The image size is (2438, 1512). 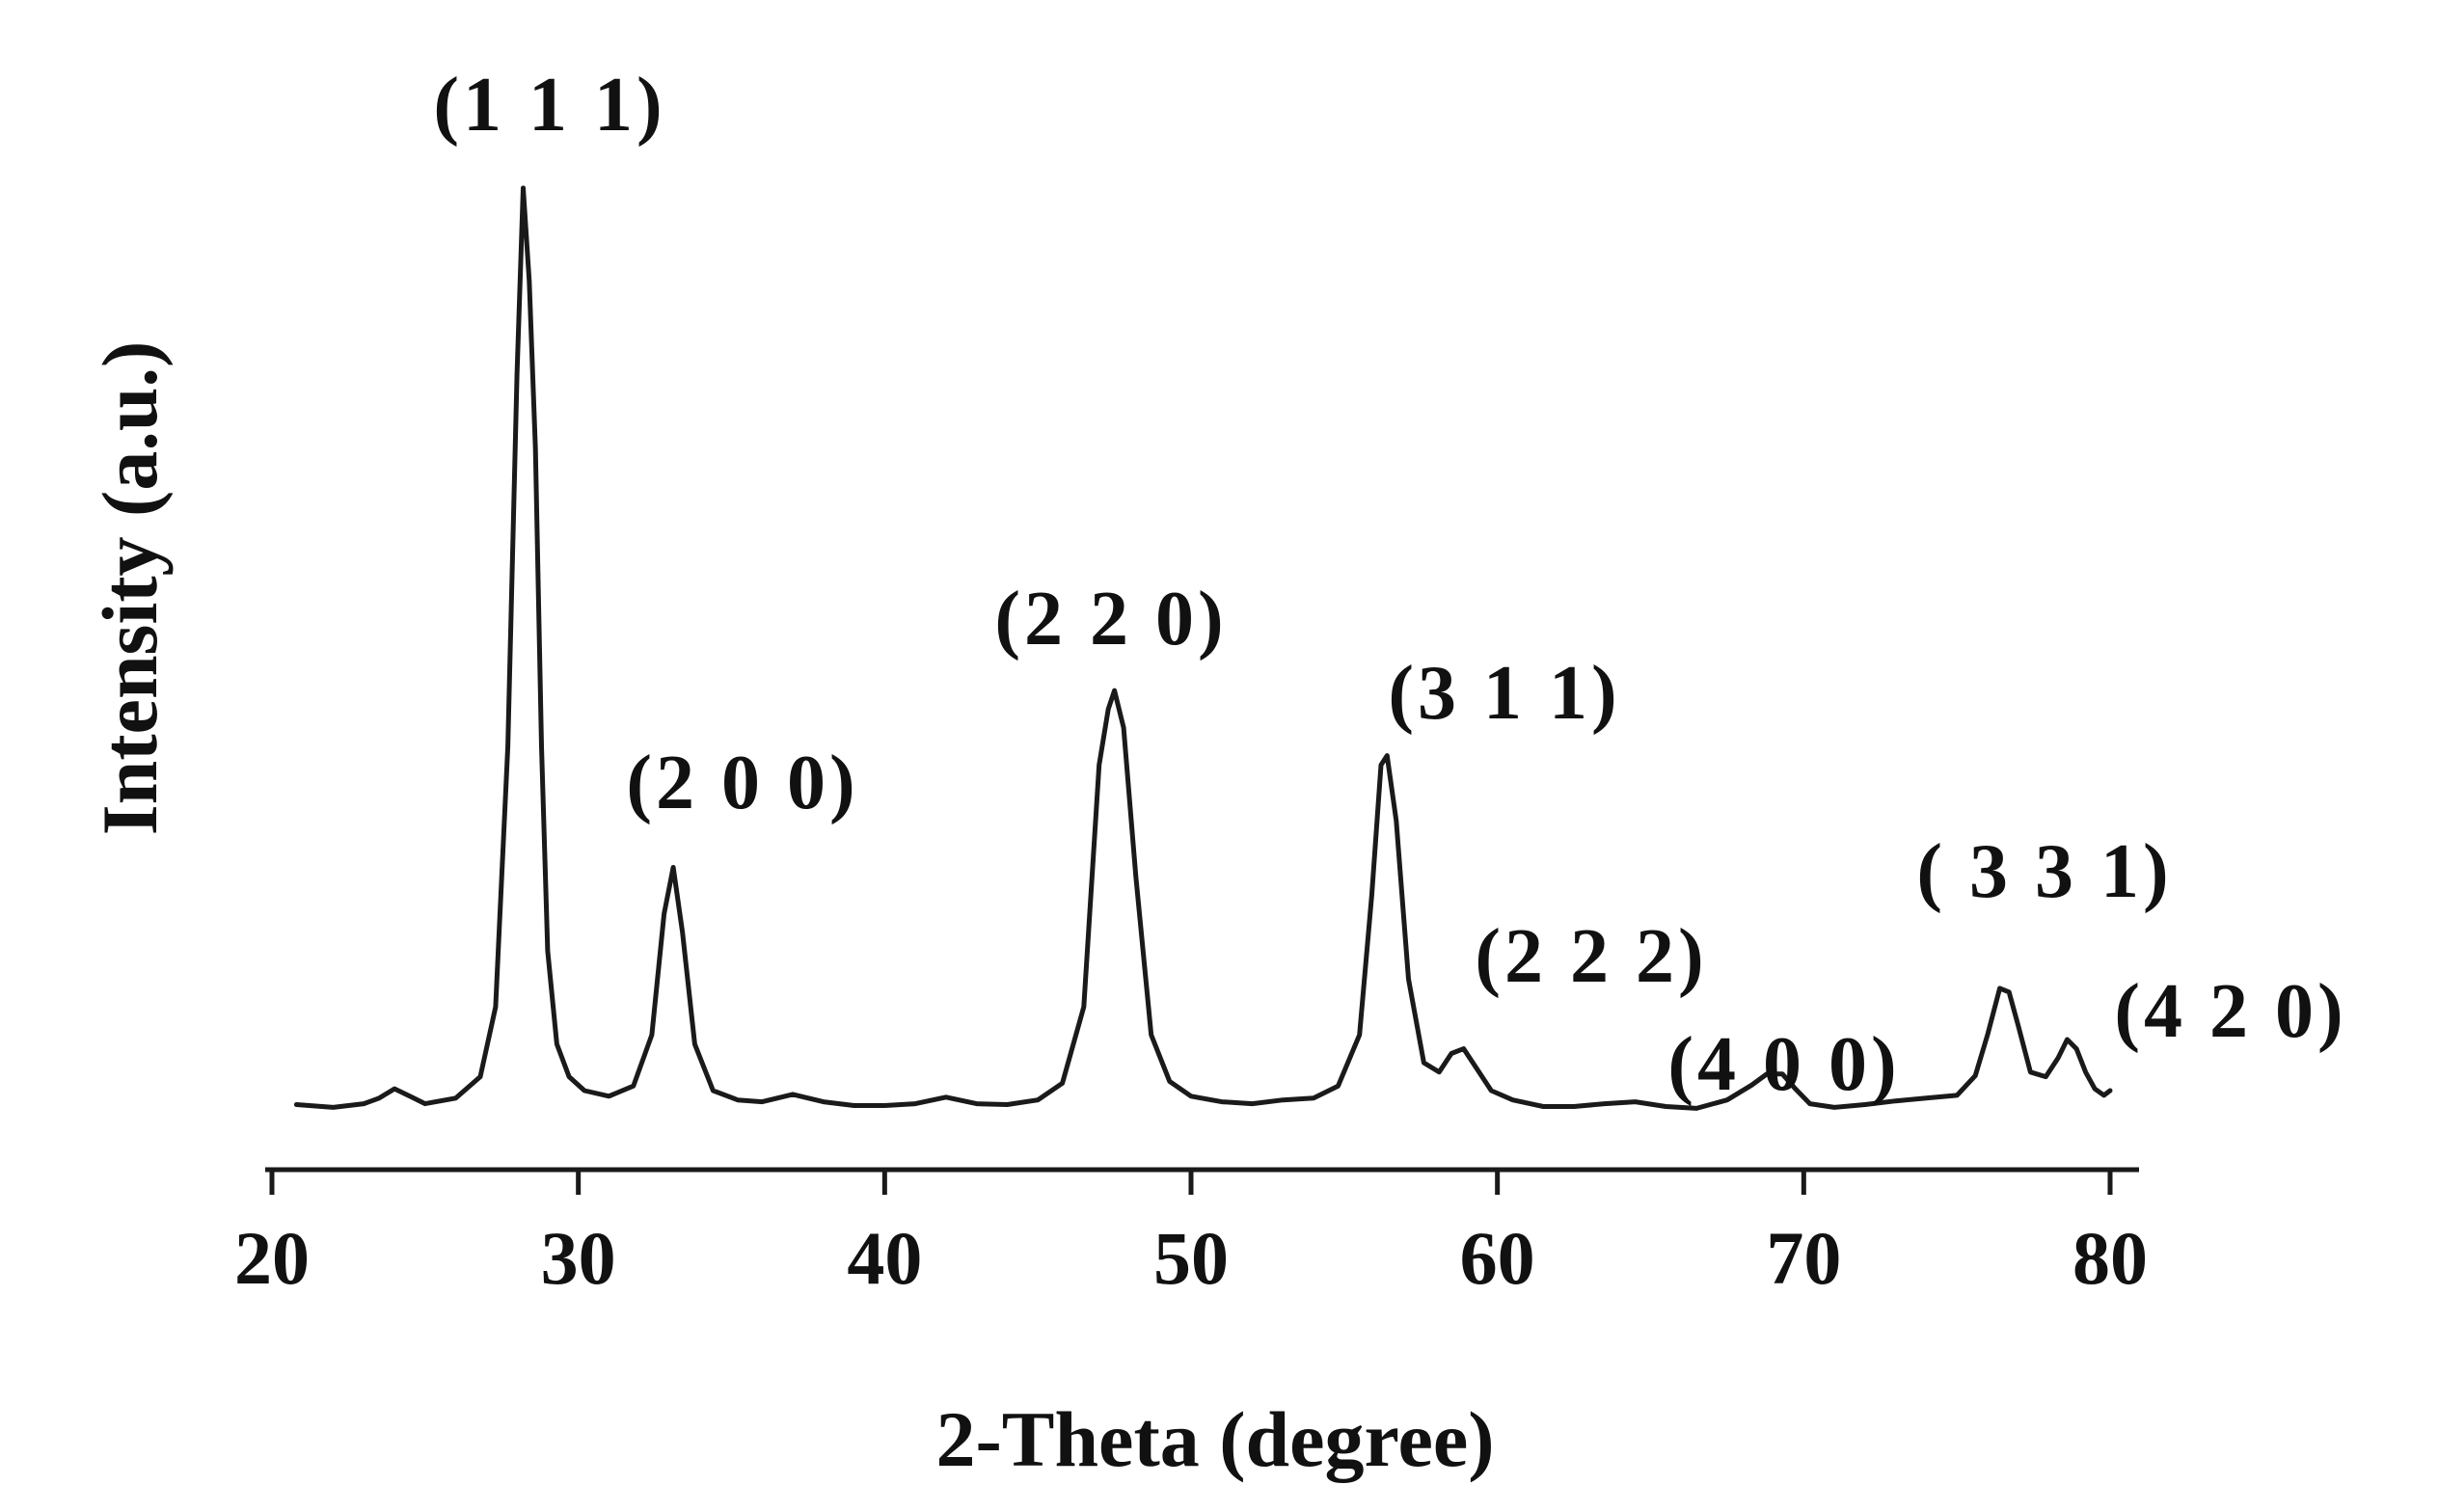 What do you see at coordinates (130, 588) in the screenshot?
I see `y-axis-title: Intensity (a.u.)` at bounding box center [130, 588].